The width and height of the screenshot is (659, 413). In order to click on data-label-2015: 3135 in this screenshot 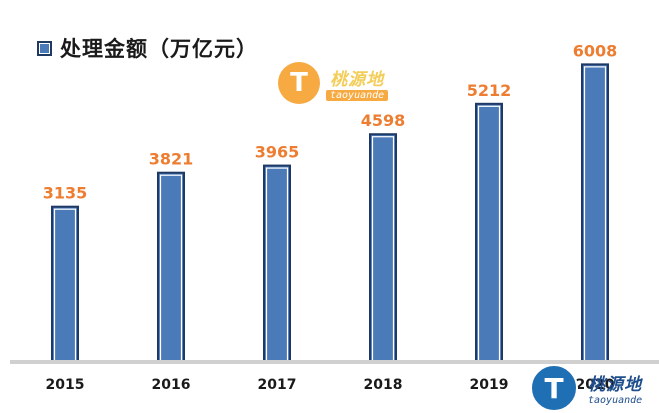, I will do `click(65, 193)`.